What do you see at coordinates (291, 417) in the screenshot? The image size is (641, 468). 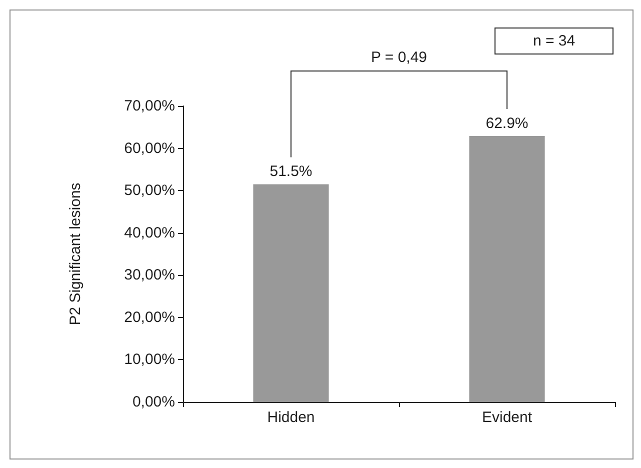 I see `x-tick-label: Hidden` at bounding box center [291, 417].